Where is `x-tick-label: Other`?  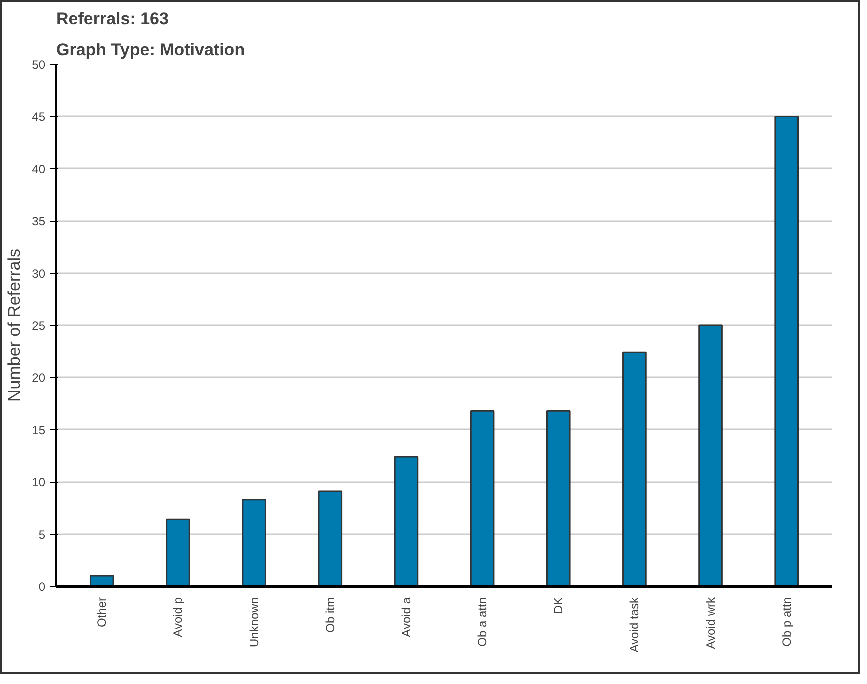 x-tick-label: Other is located at coordinates (102, 612).